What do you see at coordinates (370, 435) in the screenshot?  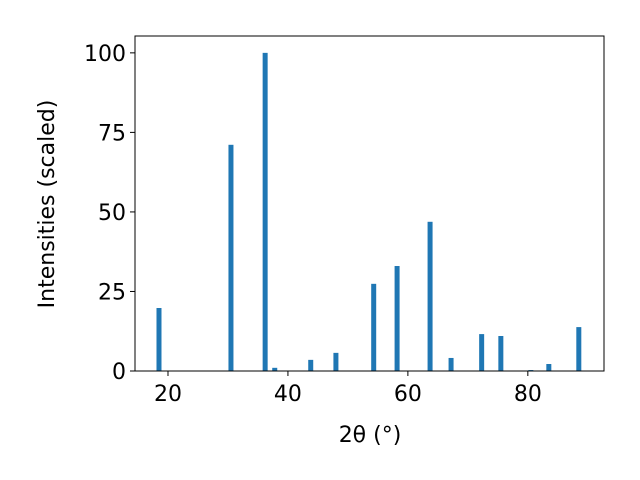 I see `x-axis-label: 2θ (°)` at bounding box center [370, 435].